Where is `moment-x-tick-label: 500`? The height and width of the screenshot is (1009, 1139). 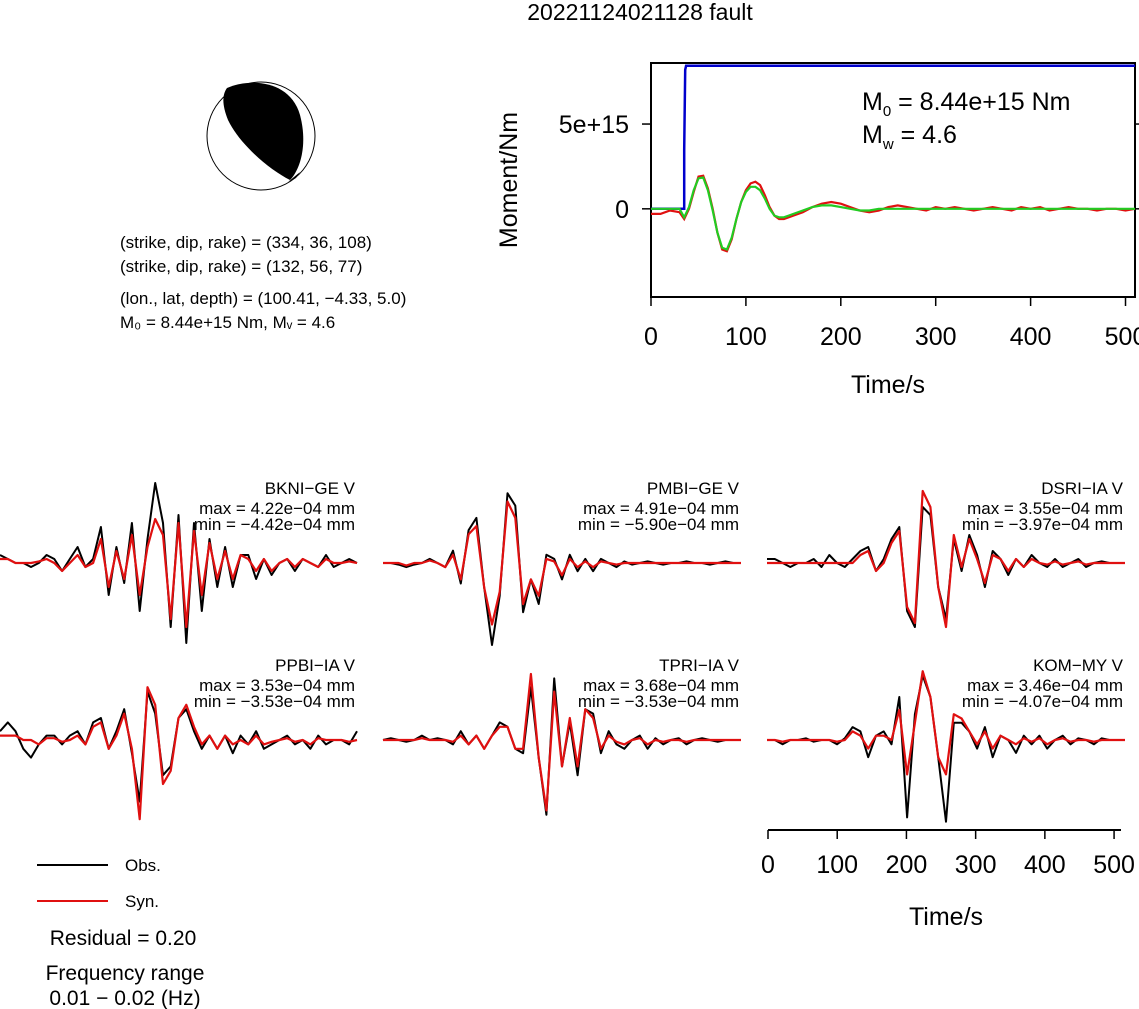
moment-x-tick-label: 500 is located at coordinates (1122, 337).